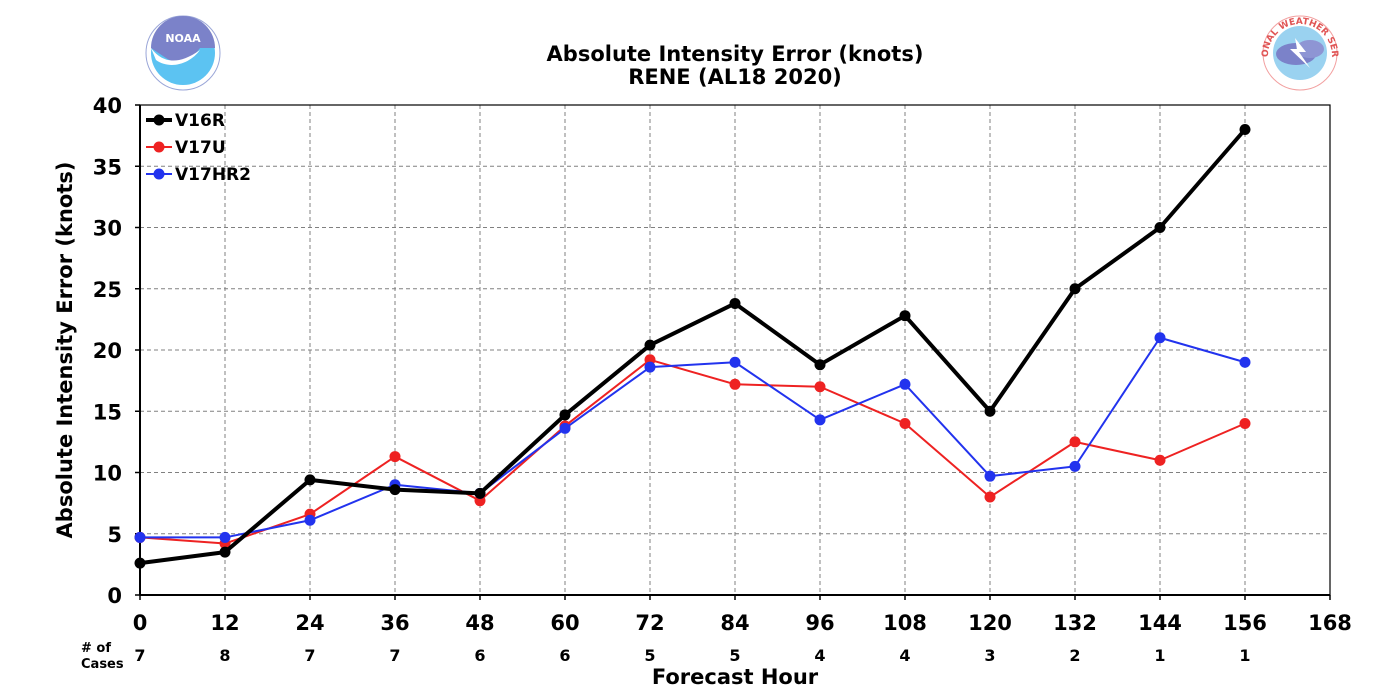  I want to click on legend-label: V17HR2, so click(213, 175).